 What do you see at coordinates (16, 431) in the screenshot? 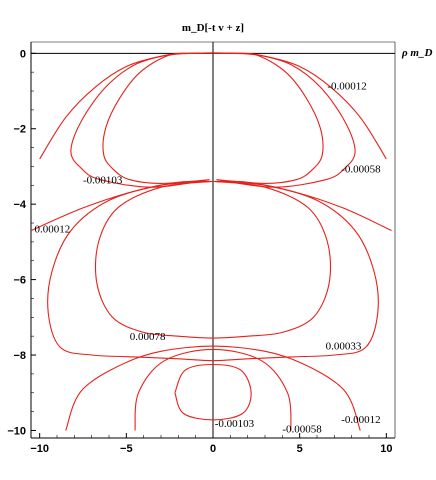
I see `y-tick-label-5: −10` at bounding box center [16, 431].